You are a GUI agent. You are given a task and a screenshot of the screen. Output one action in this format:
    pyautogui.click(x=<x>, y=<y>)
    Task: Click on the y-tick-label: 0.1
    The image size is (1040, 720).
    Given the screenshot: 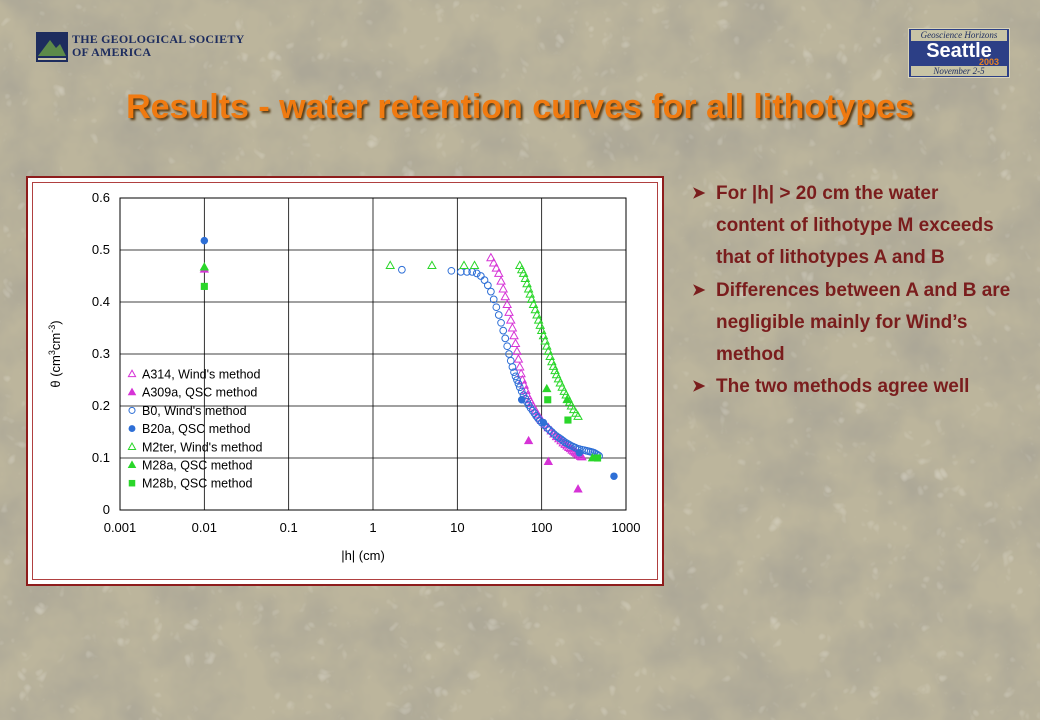 What is the action you would take?
    pyautogui.click(x=101, y=457)
    